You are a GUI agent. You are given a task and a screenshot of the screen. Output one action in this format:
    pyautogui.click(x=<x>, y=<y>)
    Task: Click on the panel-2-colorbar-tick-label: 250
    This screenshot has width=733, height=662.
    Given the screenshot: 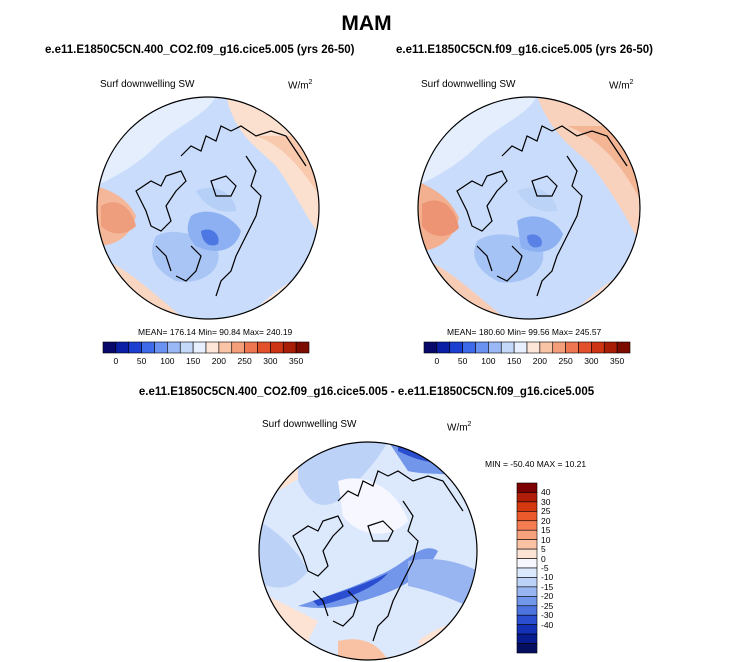 What is the action you would take?
    pyautogui.click(x=565, y=361)
    